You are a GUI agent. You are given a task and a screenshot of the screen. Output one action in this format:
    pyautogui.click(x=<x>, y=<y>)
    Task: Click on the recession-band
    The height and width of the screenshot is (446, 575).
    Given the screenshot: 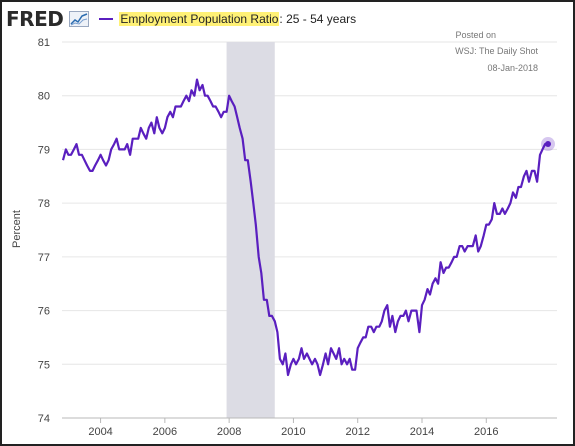 What is the action you would take?
    pyautogui.click(x=250, y=230)
    